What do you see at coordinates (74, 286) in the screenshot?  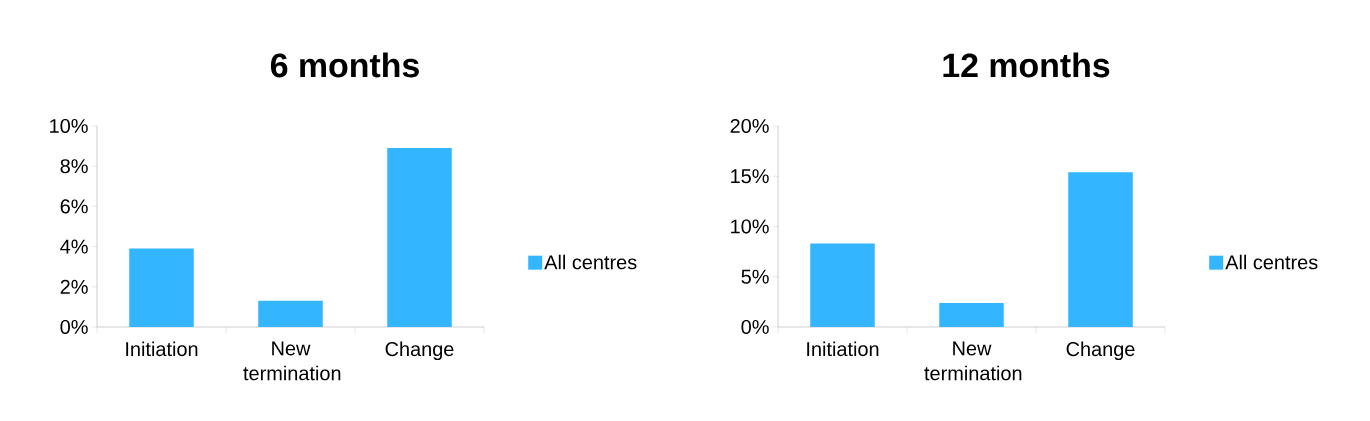 I see `y-tick-label: 2%` at bounding box center [74, 286].